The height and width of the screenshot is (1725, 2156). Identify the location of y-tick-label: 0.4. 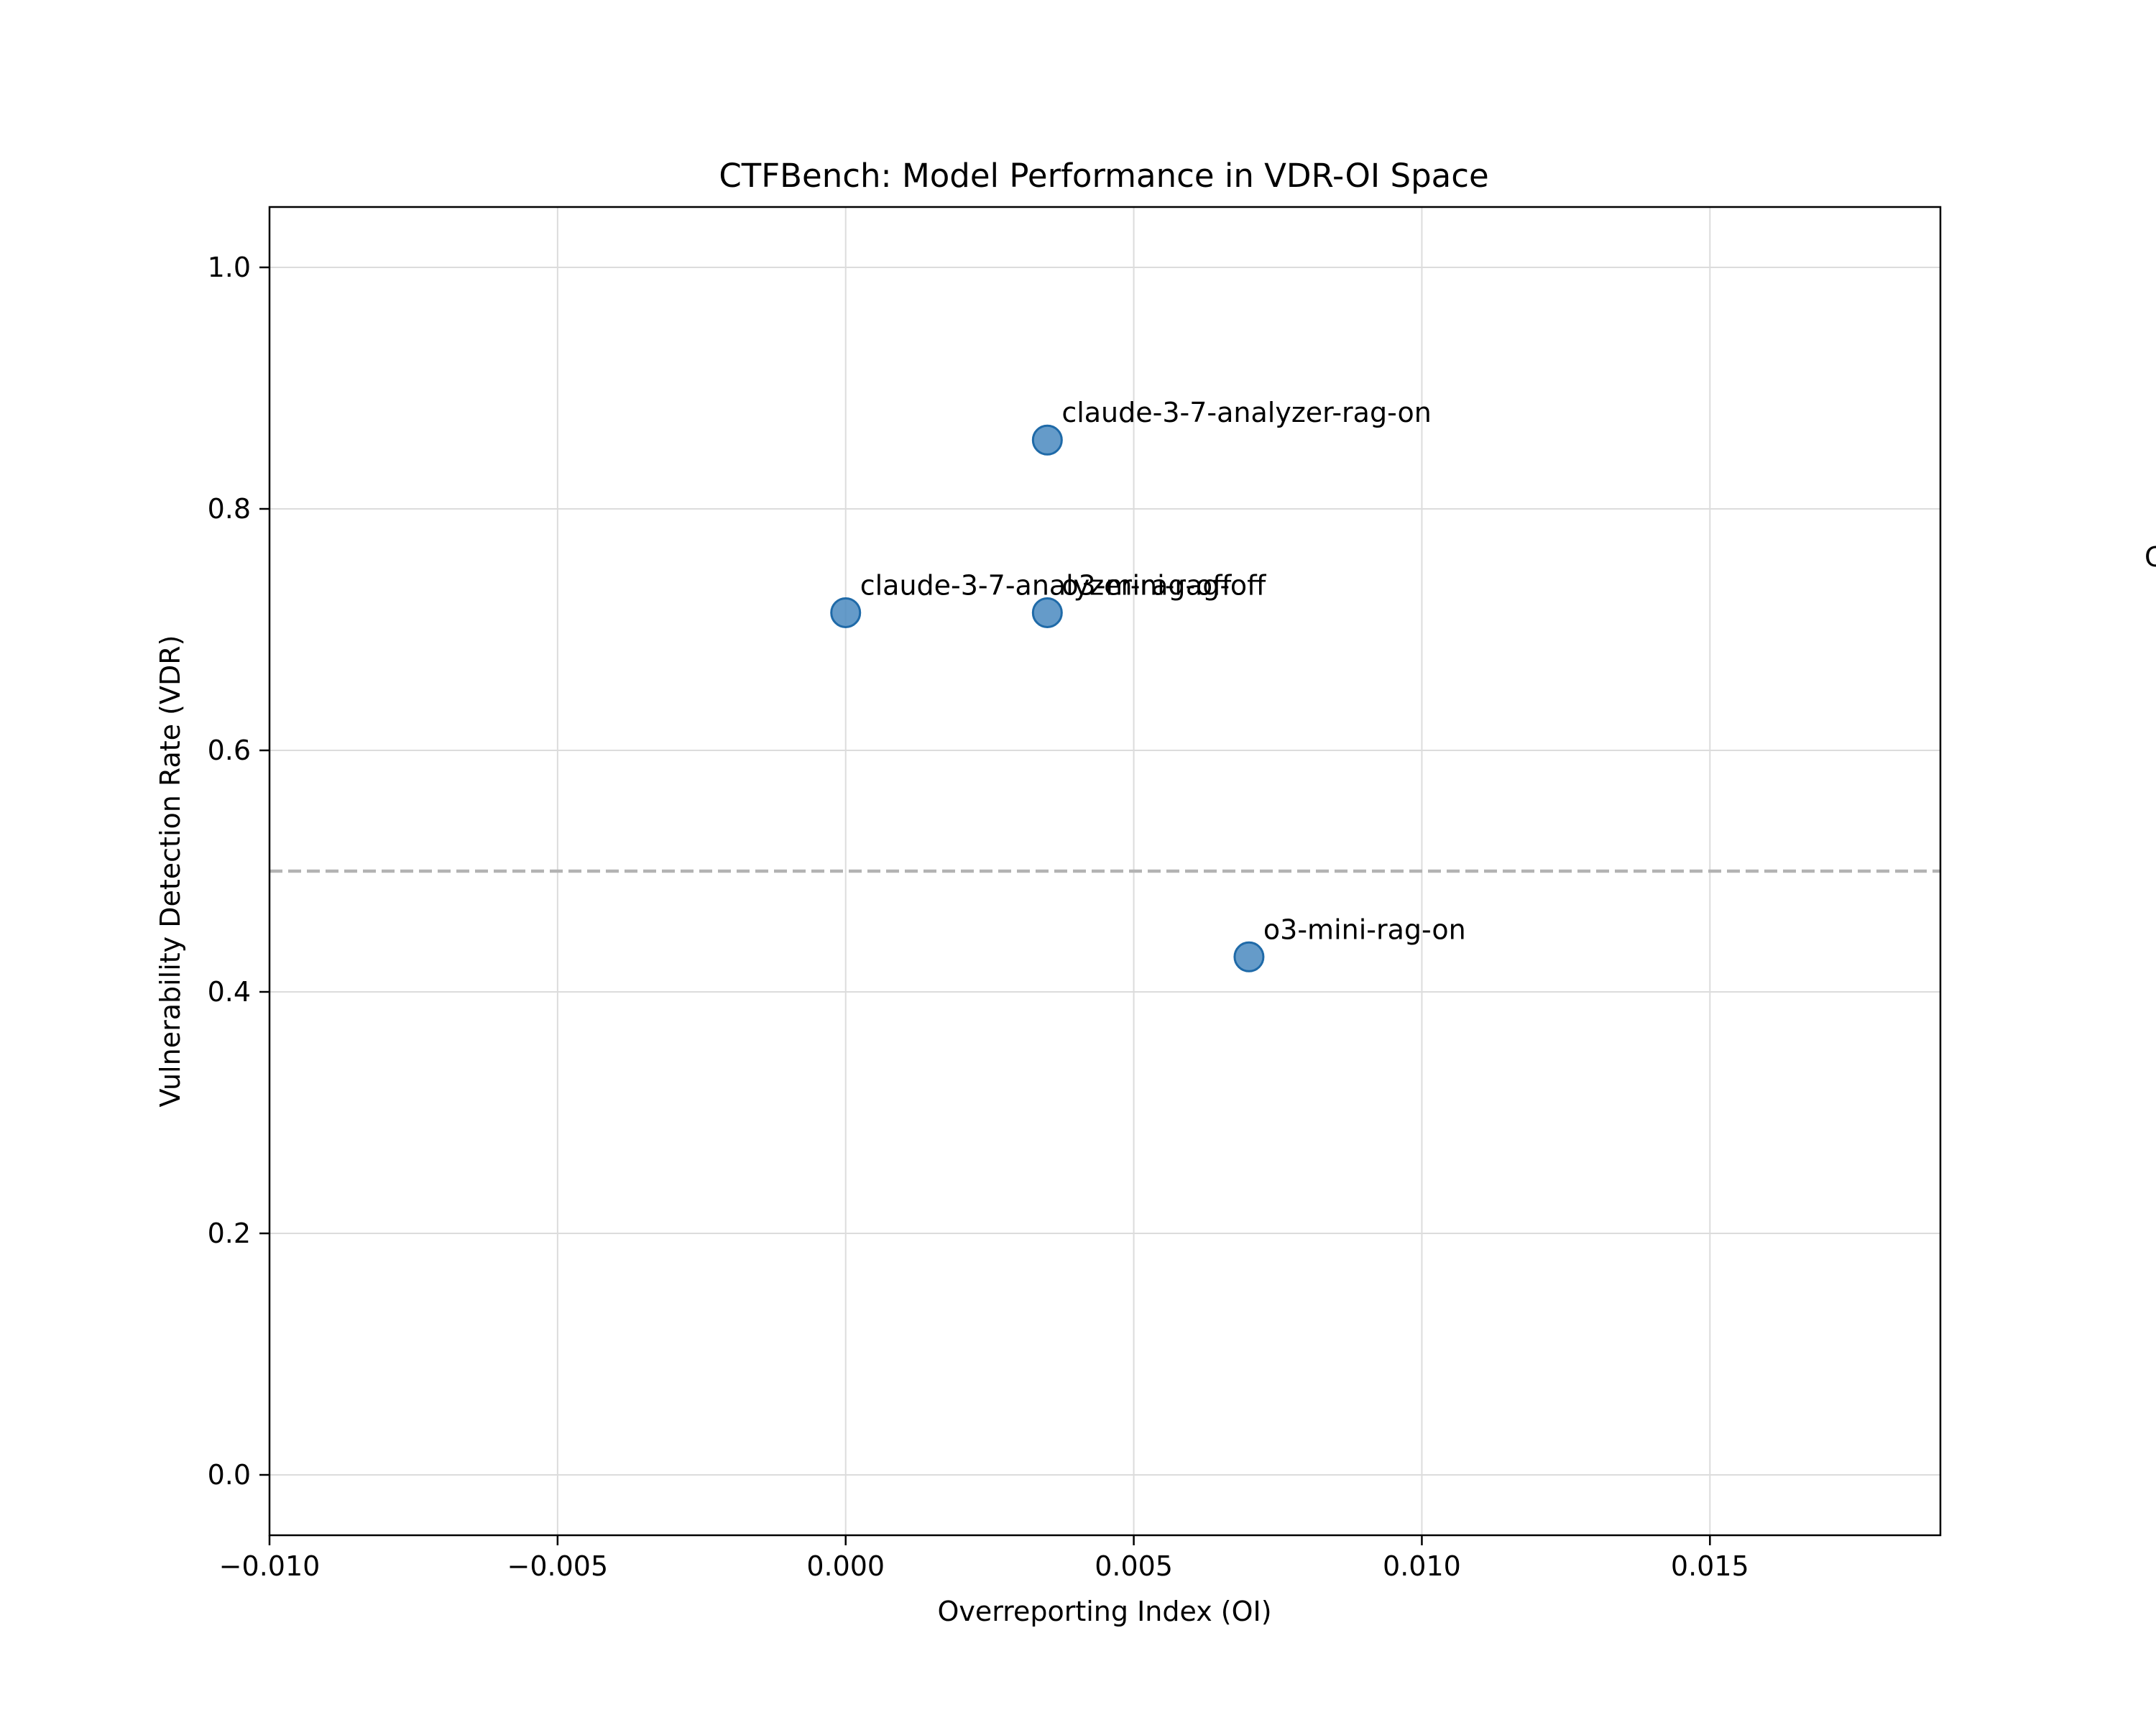
(229, 992).